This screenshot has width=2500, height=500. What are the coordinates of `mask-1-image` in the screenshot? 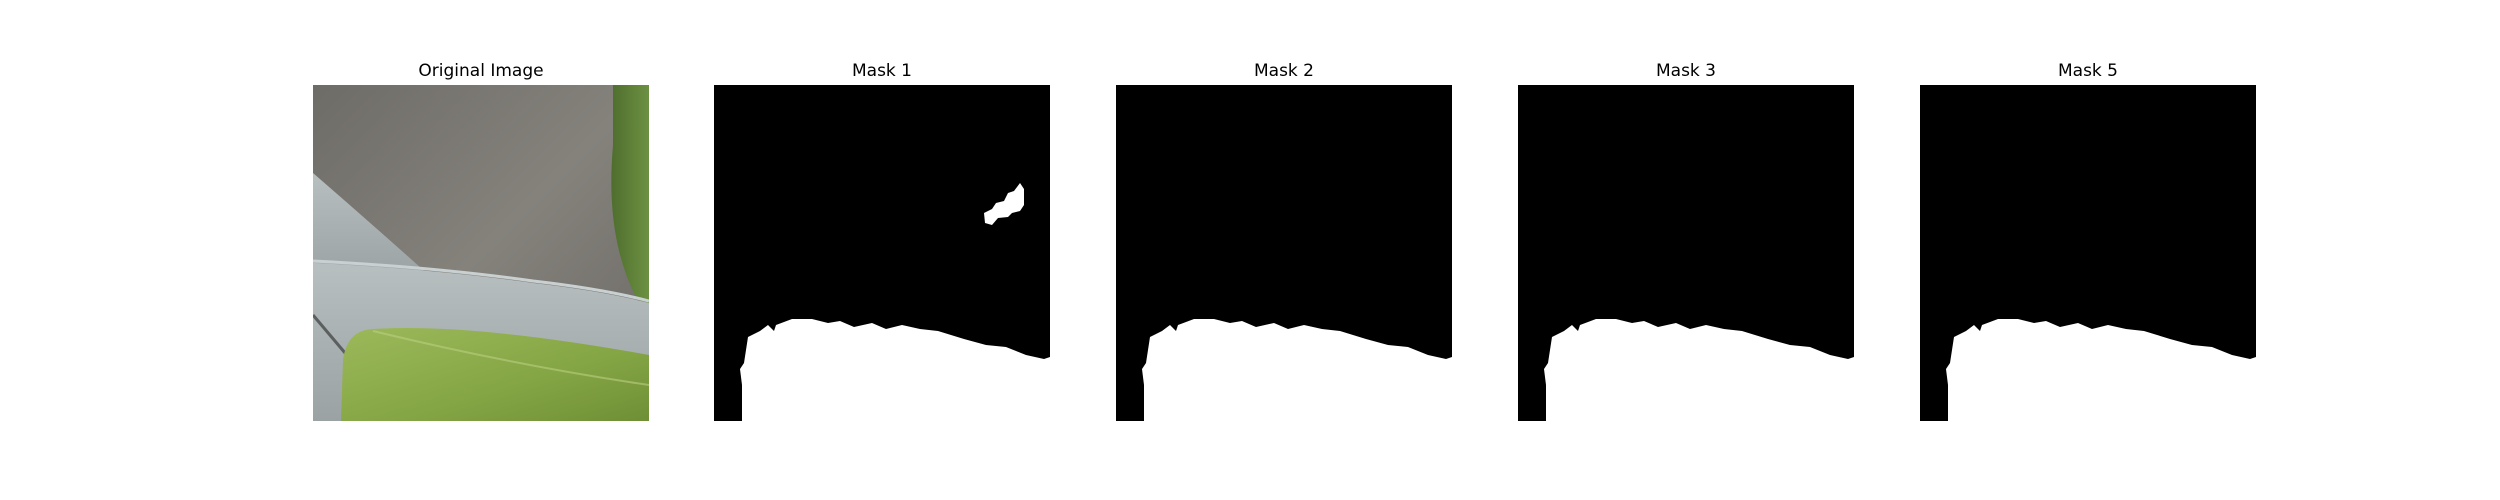 It's located at (882, 253).